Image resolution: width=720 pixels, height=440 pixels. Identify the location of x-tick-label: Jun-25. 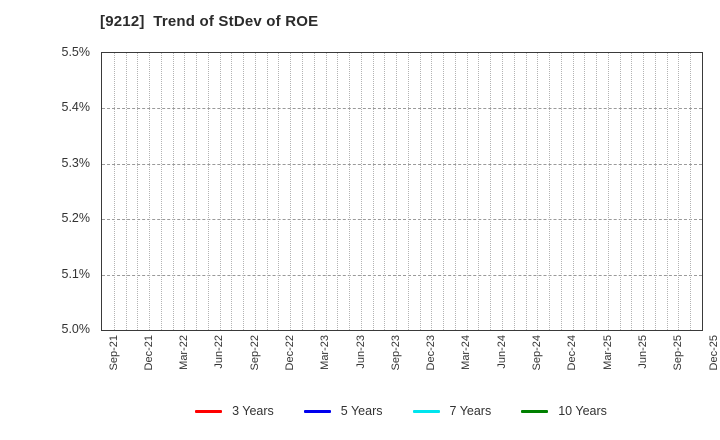
(642, 352).